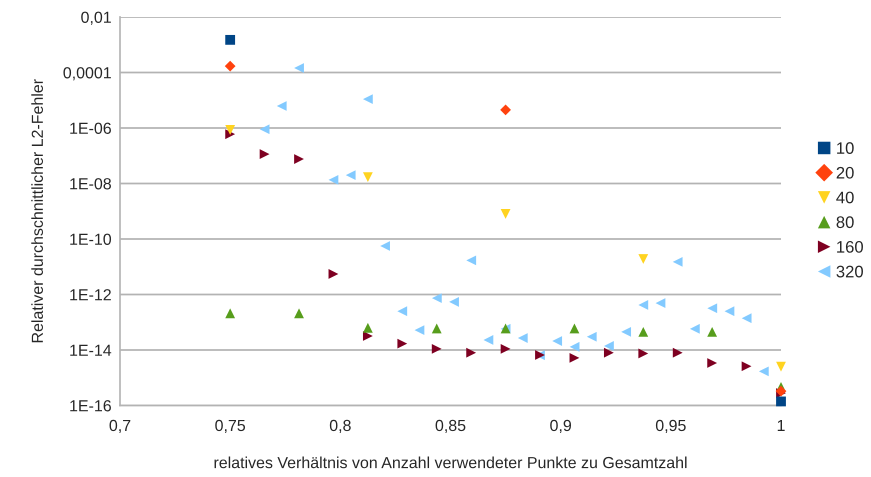 This screenshot has height=477, width=871. What do you see at coordinates (561, 427) in the screenshot?
I see `x-tick-label: 0,9` at bounding box center [561, 427].